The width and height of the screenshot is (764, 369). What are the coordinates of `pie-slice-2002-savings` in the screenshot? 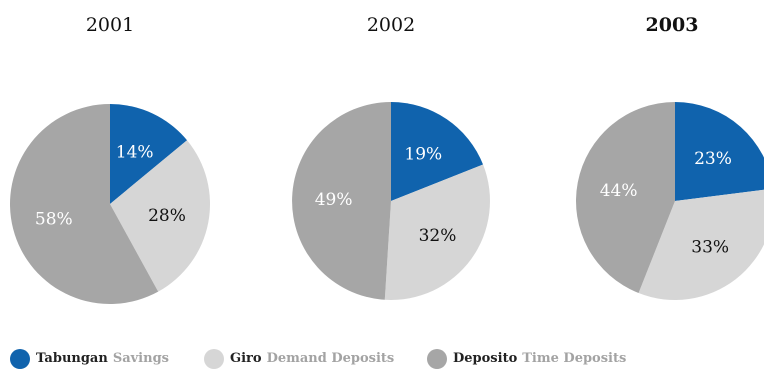 It's located at (437, 151).